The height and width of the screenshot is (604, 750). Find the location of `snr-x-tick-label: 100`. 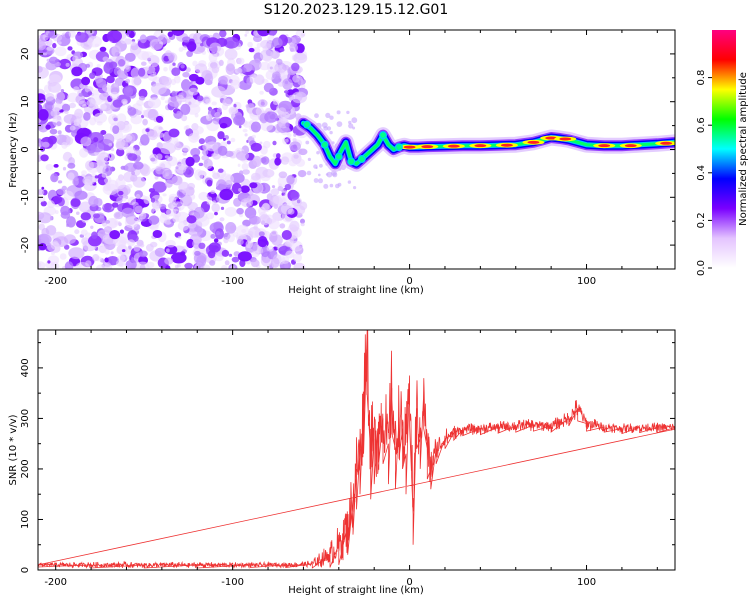

snr-x-tick-label: 100 is located at coordinates (586, 582).